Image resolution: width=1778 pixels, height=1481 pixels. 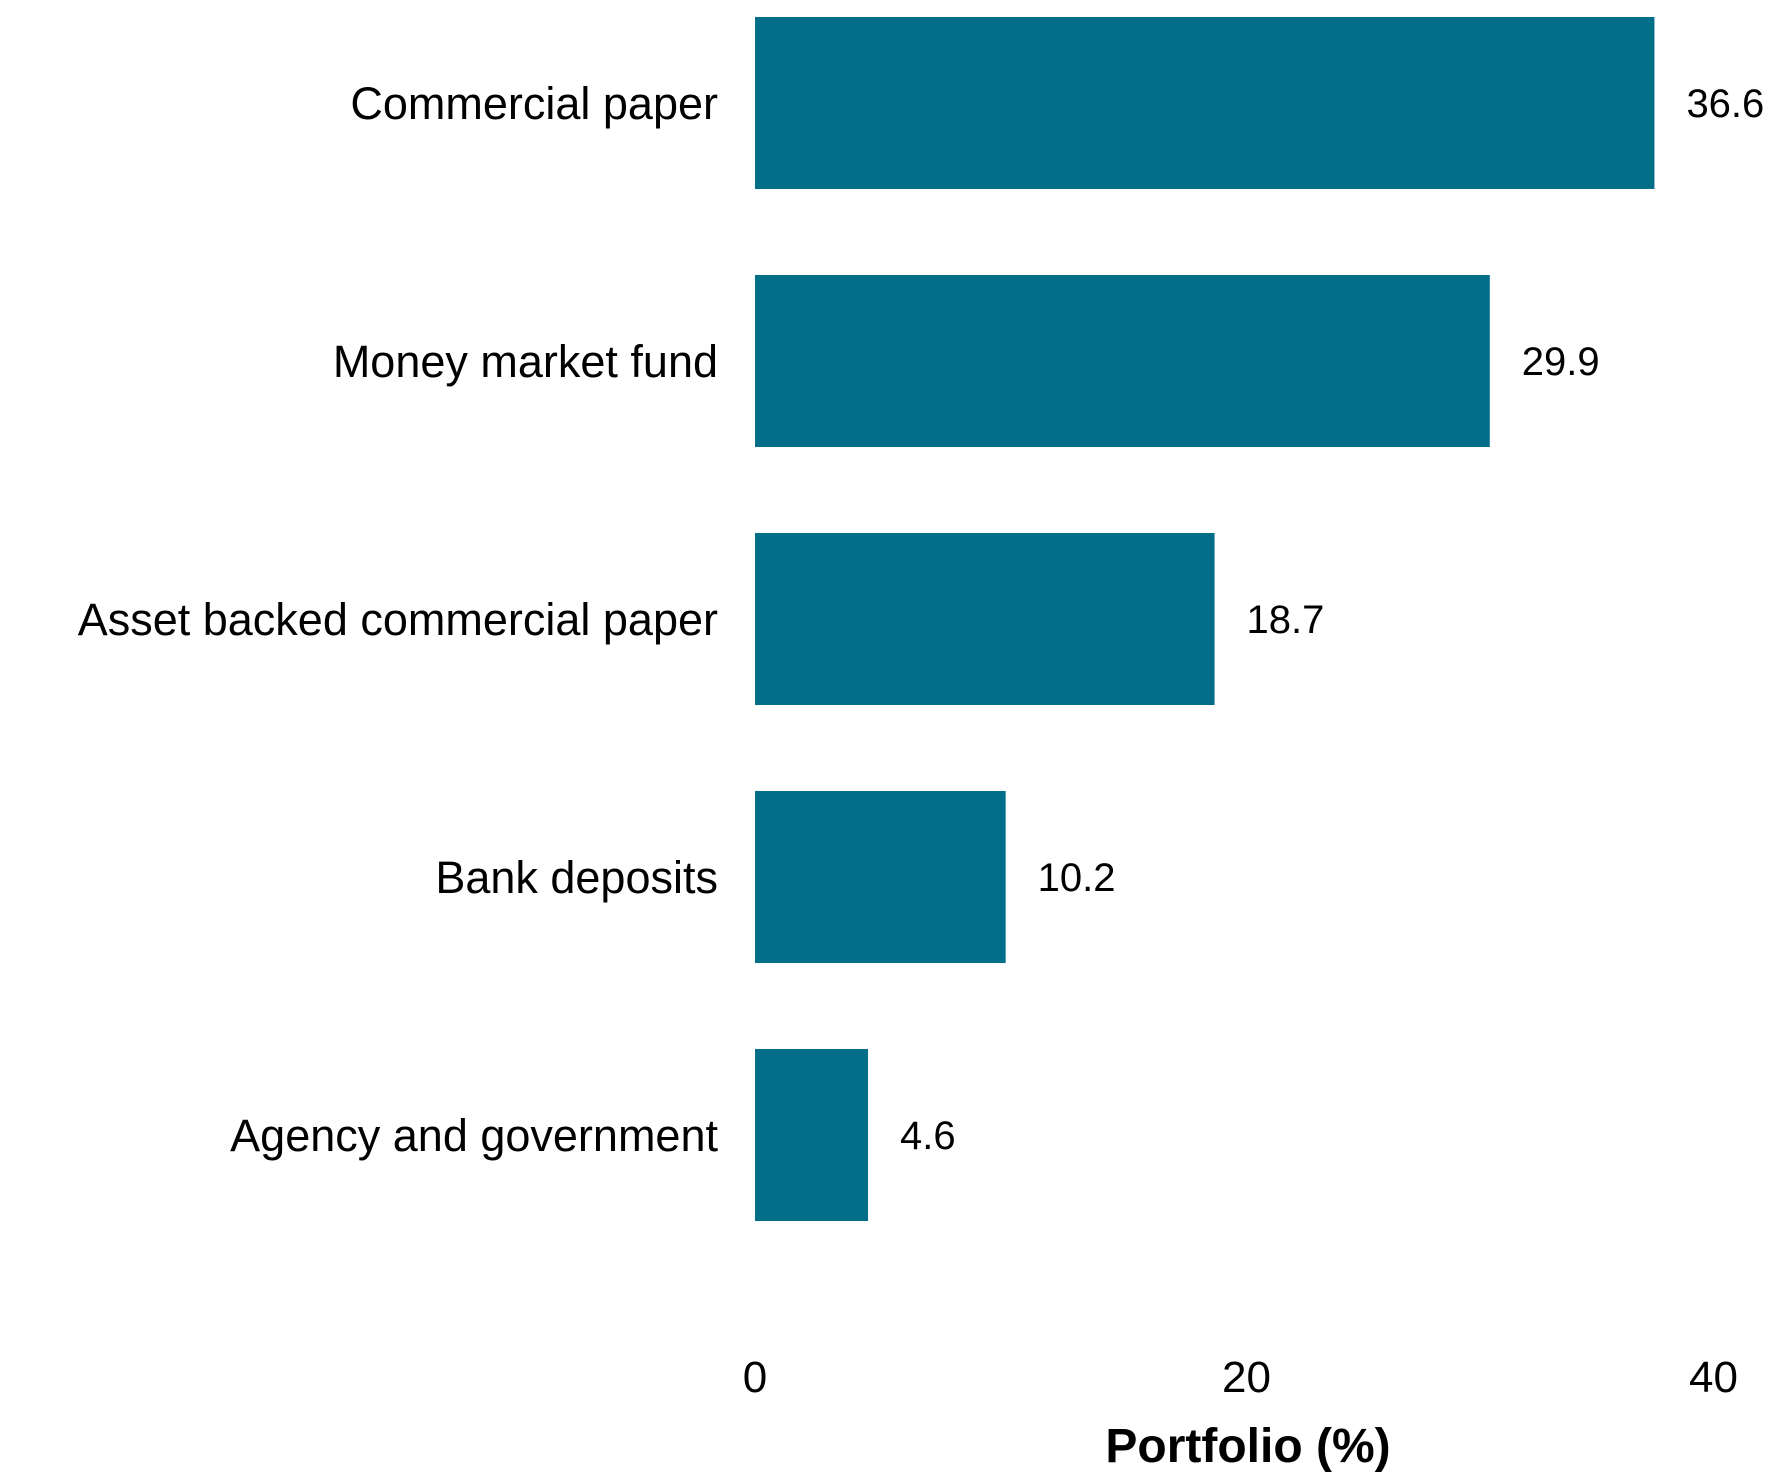 What do you see at coordinates (1246, 1377) in the screenshot?
I see `x-tick-label: 20` at bounding box center [1246, 1377].